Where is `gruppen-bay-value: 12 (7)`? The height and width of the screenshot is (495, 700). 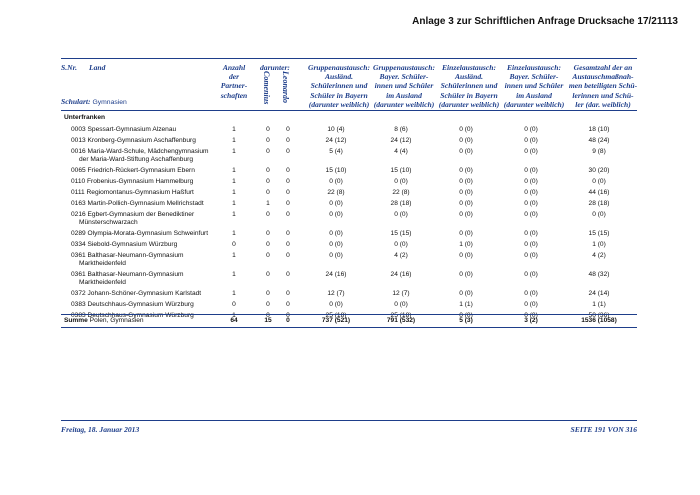
gruppen-bay-value: 12 (7) is located at coordinates (401, 293).